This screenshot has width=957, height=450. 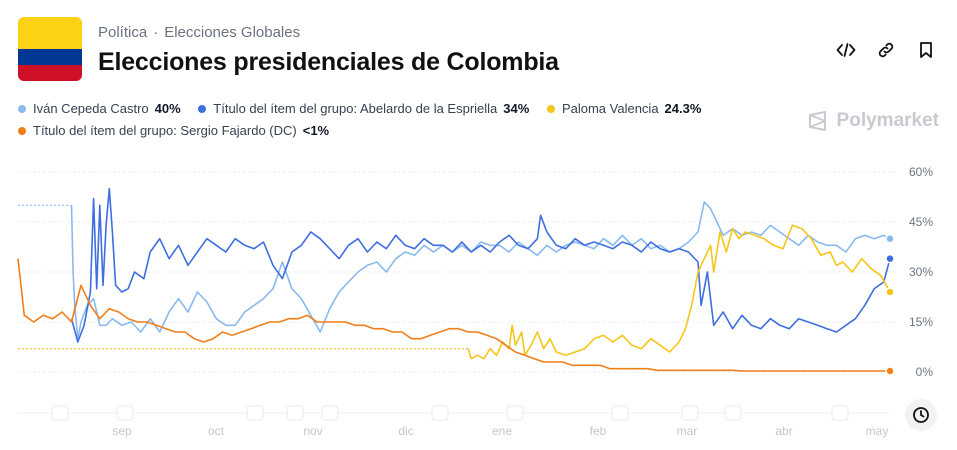 What do you see at coordinates (683, 108) in the screenshot?
I see `legend-value: 24.3%` at bounding box center [683, 108].